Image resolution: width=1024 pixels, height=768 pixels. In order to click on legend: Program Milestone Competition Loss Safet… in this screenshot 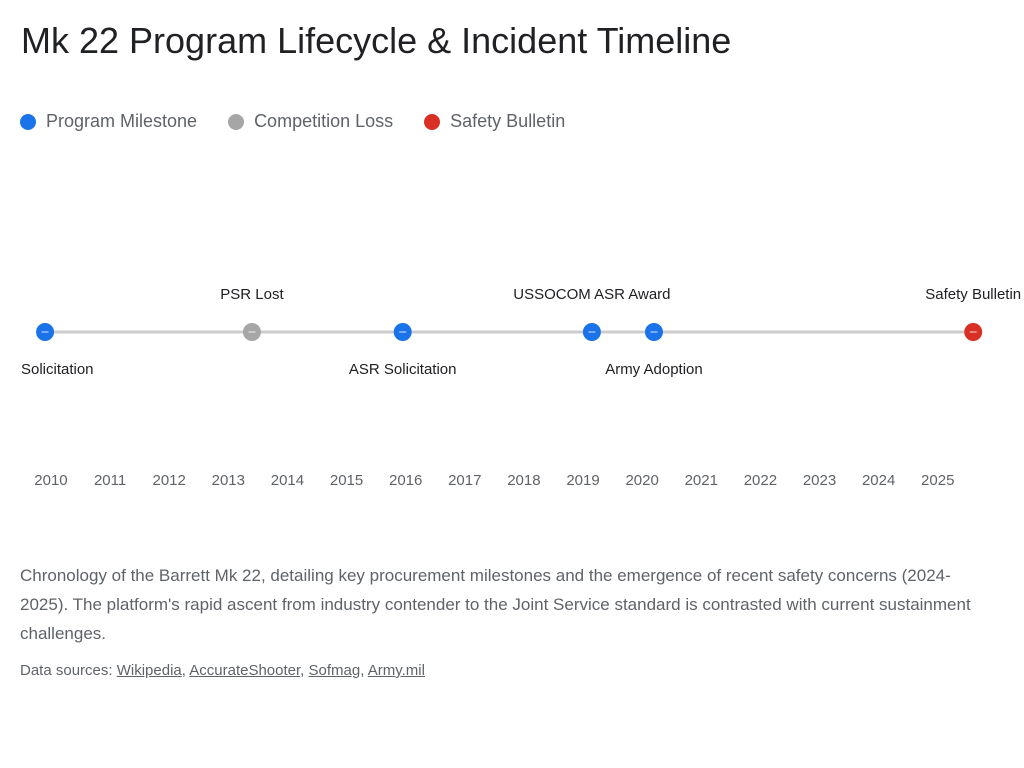, I will do `click(308, 121)`.